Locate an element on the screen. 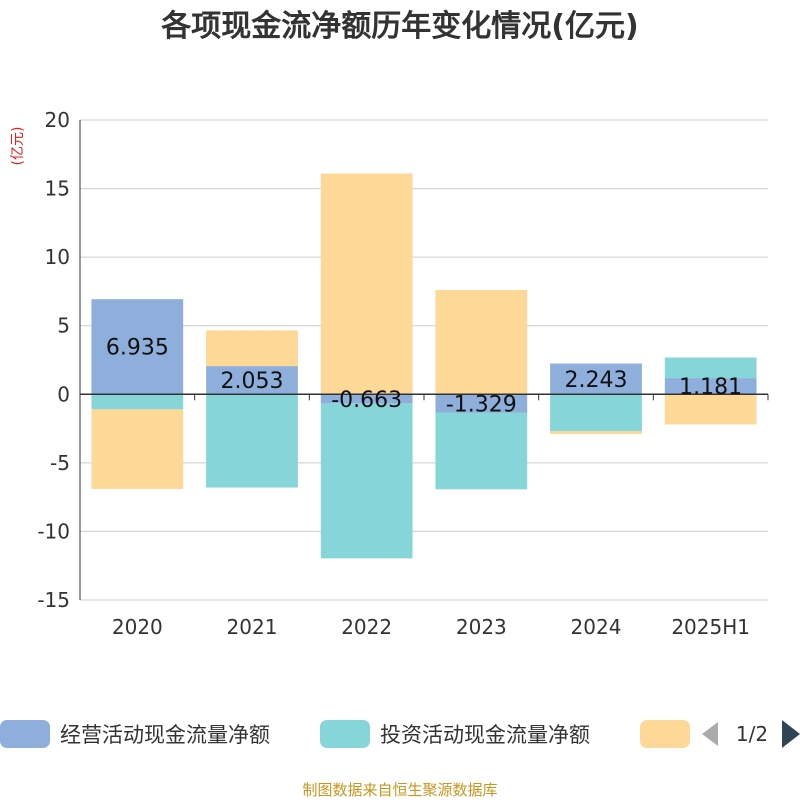 The height and width of the screenshot is (800, 800). y-tick-label: 20 is located at coordinates (57, 120).